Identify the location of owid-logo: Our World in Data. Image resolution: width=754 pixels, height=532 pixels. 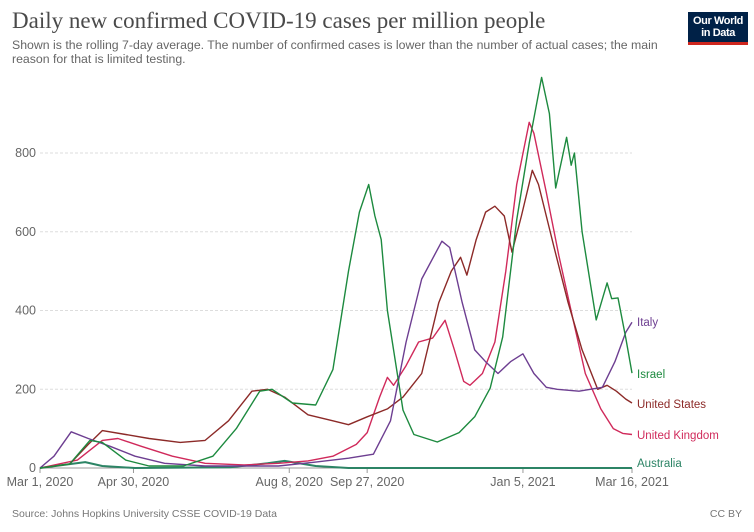
(718, 28).